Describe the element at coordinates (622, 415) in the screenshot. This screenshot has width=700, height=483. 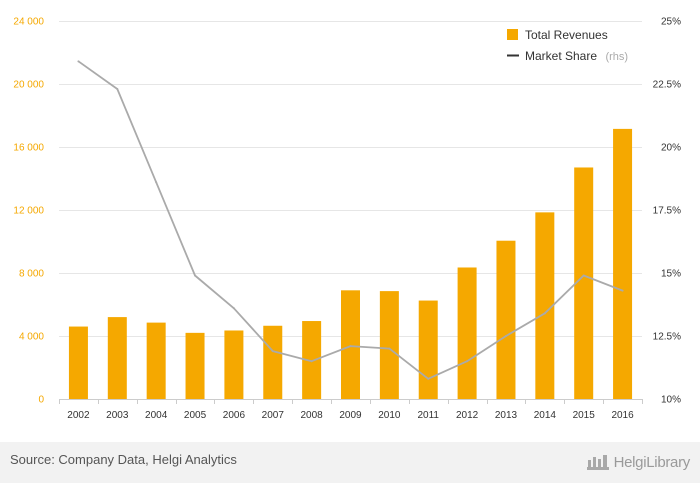
I see `x-tick-label: 2016` at that location.